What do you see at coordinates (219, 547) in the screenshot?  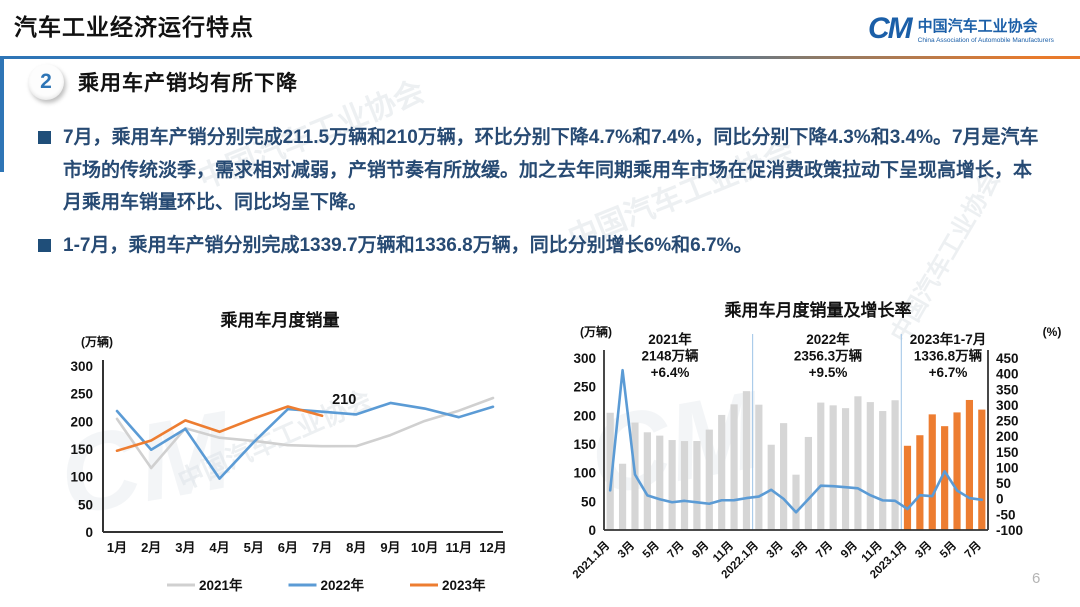 I see `x-tick-label: 4月` at bounding box center [219, 547].